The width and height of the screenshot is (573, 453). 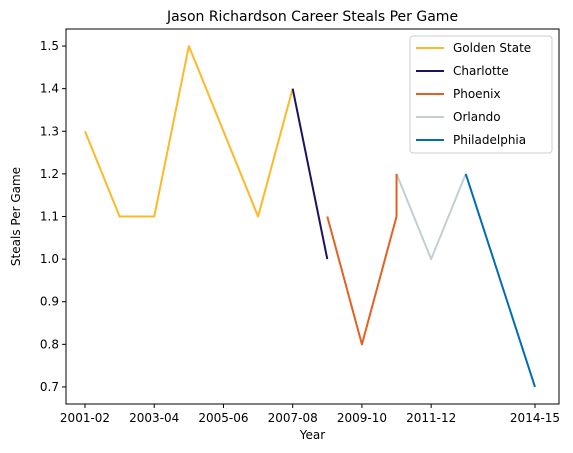 I want to click on series-line-phoenix, so click(x=362, y=281).